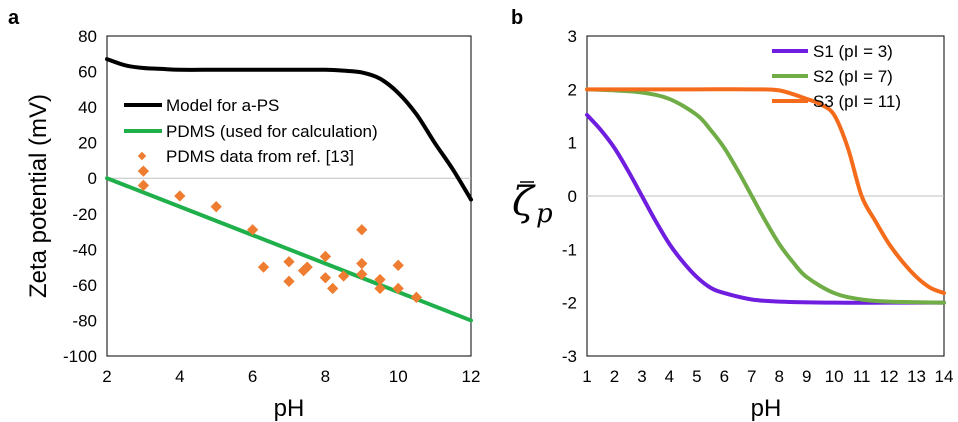 The width and height of the screenshot is (958, 422). I want to click on panel-a-x-tick-12: 12, so click(471, 376).